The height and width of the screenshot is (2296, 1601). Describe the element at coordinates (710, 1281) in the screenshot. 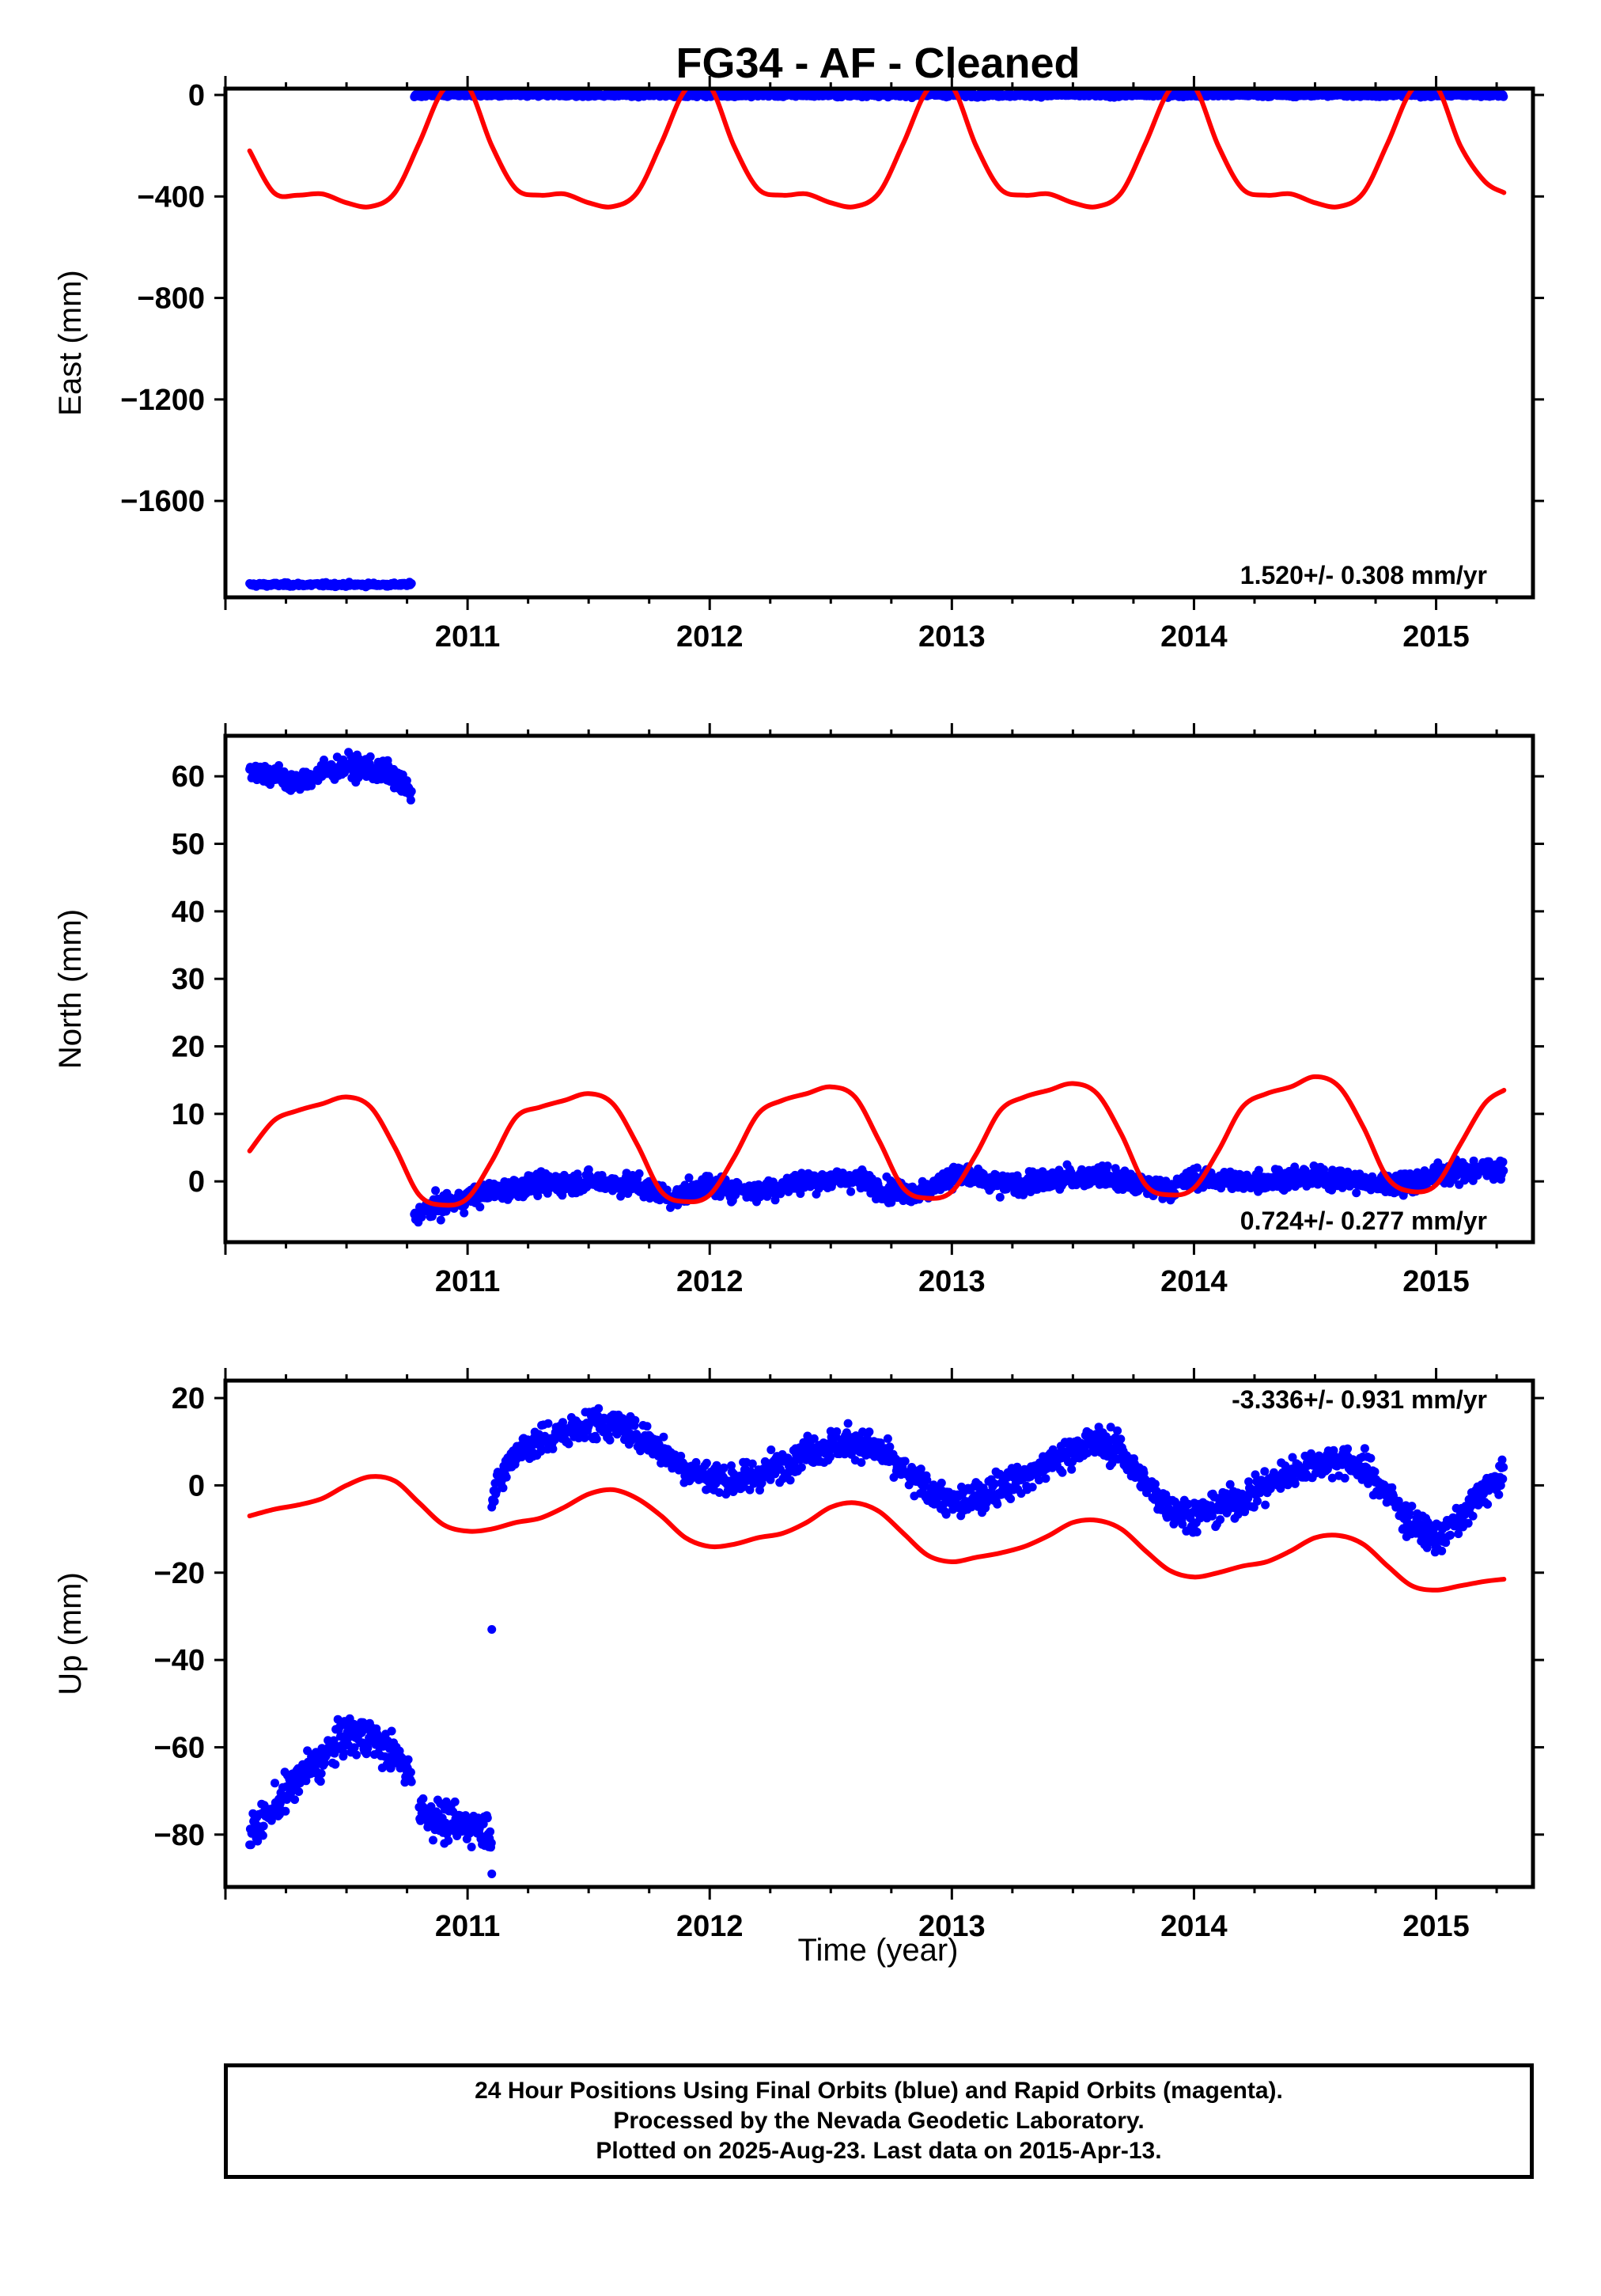

I see `north-x-tick-label: 2012` at that location.